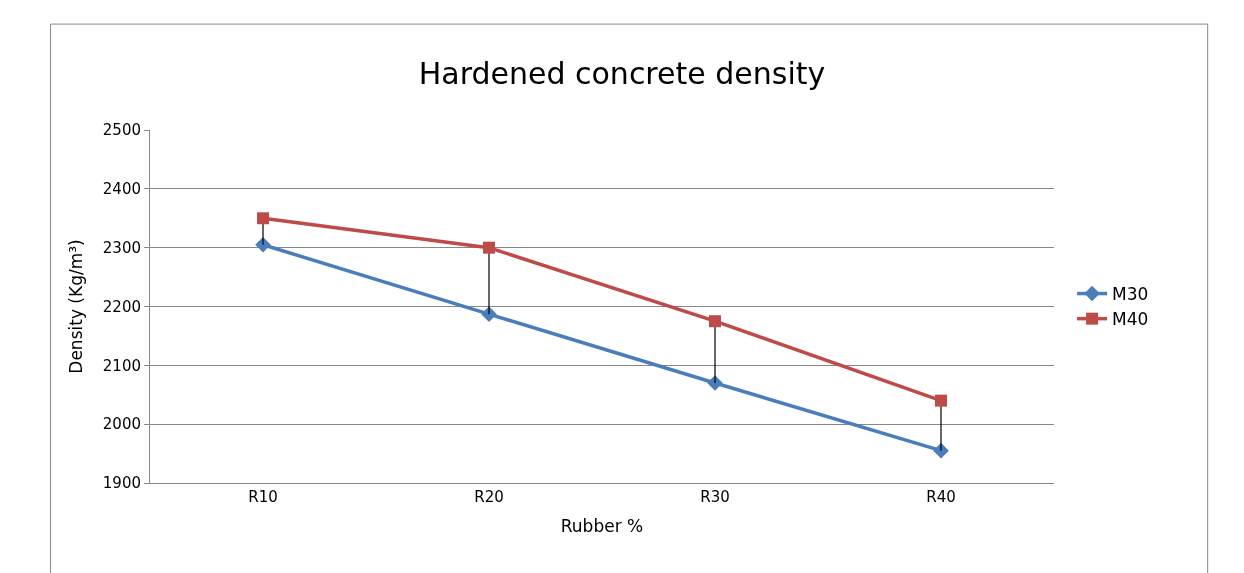  Describe the element at coordinates (622, 74) in the screenshot. I see `chart-title: Hardened concrete density` at that location.